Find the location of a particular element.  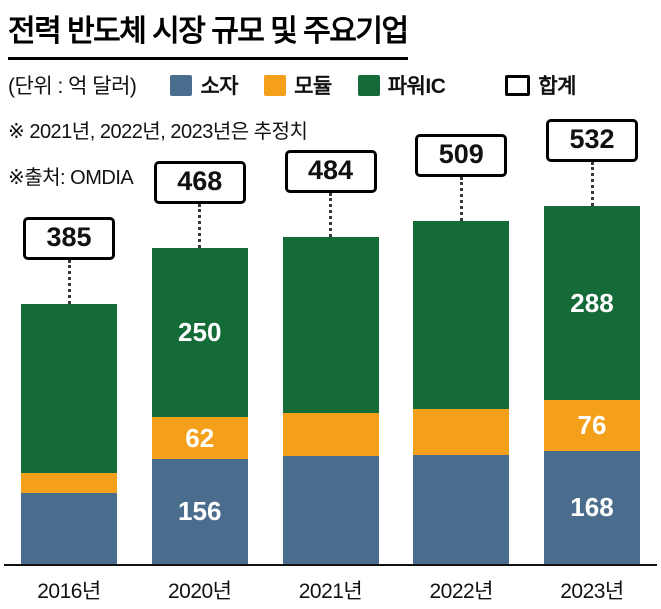

bar-segment-device: 156 is located at coordinates (199, 511).